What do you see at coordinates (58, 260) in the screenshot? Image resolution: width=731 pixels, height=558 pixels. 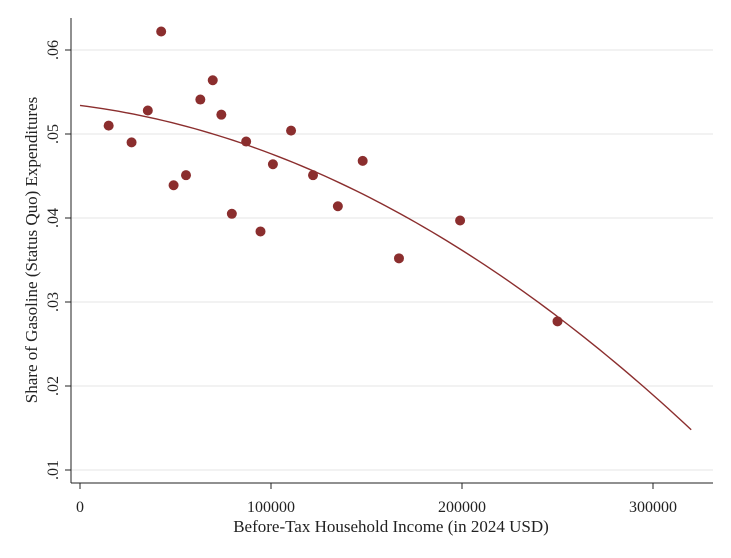 I see `y-ticks: .01 .02 .03 .04 .05 .06` at bounding box center [58, 260].